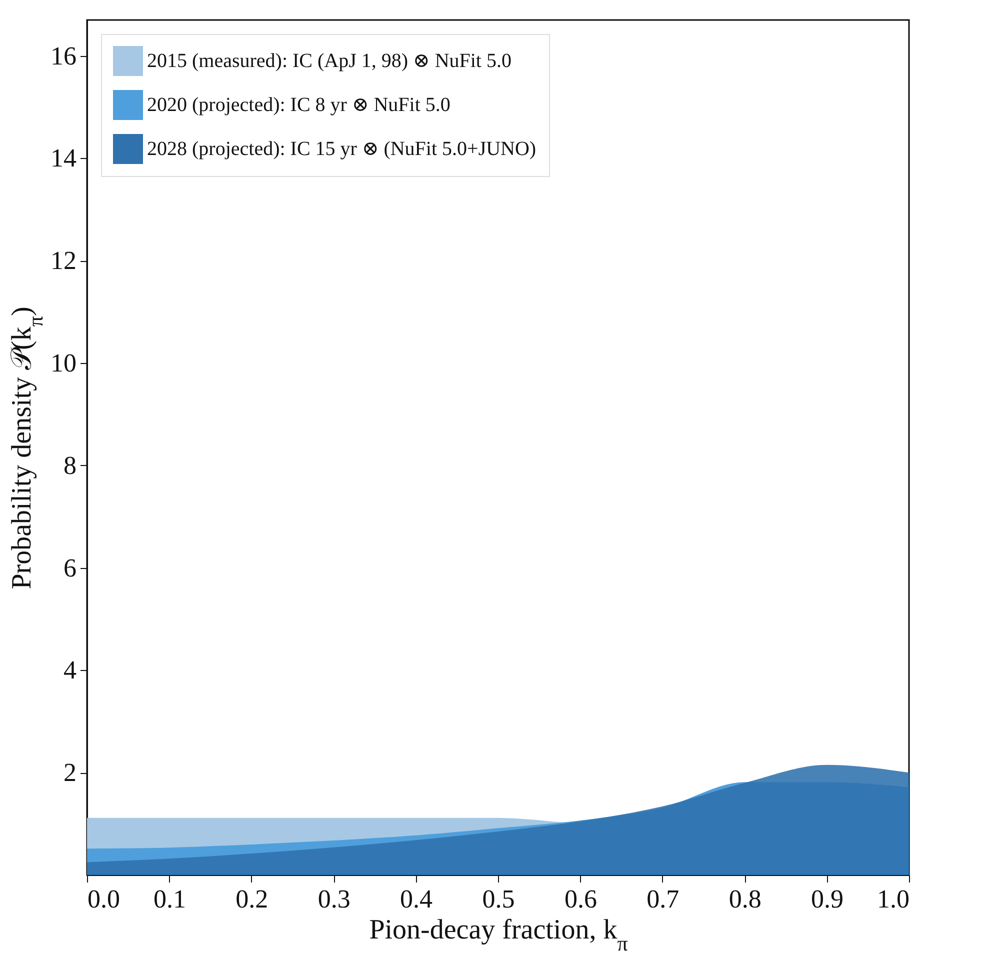 This screenshot has height=970, width=994. Describe the element at coordinates (63, 261) in the screenshot. I see `y-tick-label: 12` at that location.